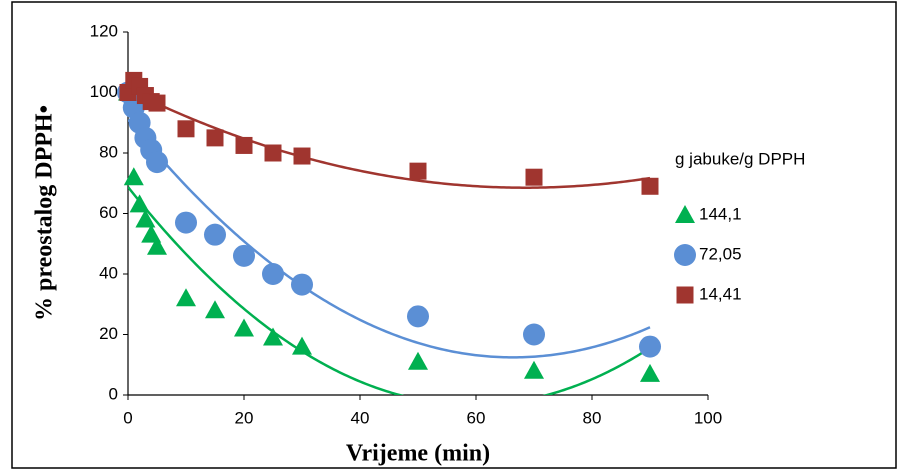 This screenshot has height=471, width=899. Describe the element at coordinates (104, 91) in the screenshot. I see `y-tick-label: 100` at that location.